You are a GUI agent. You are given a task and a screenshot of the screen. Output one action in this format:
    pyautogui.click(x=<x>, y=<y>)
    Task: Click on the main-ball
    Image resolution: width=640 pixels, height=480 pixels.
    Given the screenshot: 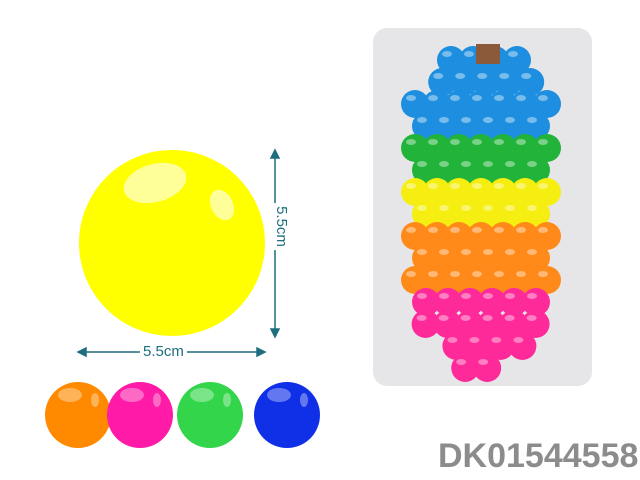 What is the action you would take?
    pyautogui.click(x=172, y=243)
    